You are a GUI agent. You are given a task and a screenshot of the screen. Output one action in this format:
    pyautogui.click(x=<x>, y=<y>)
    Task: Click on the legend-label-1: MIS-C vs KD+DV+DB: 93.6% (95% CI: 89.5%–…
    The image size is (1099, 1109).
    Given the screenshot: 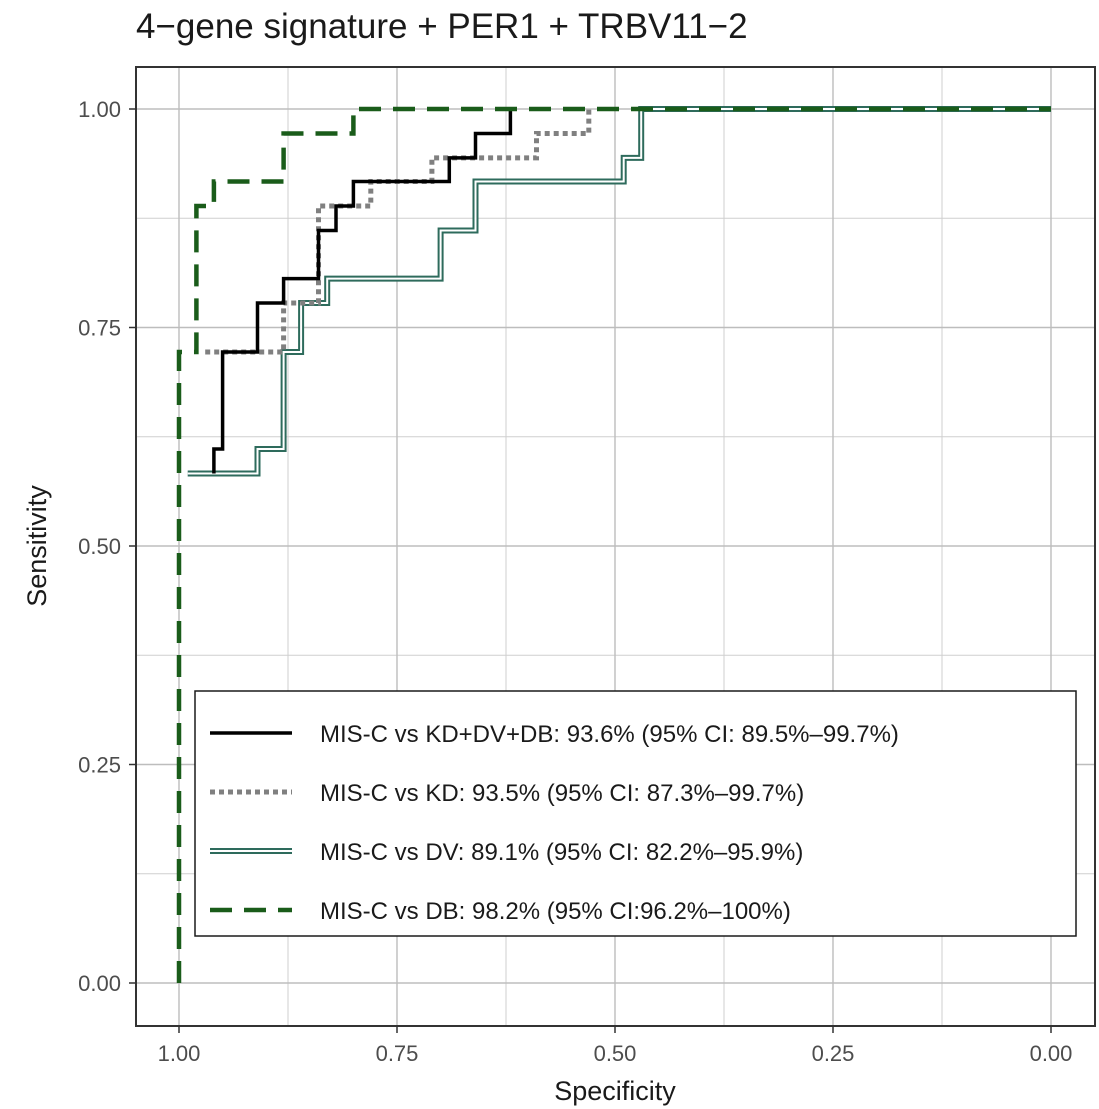 What is the action you would take?
    pyautogui.click(x=609, y=734)
    